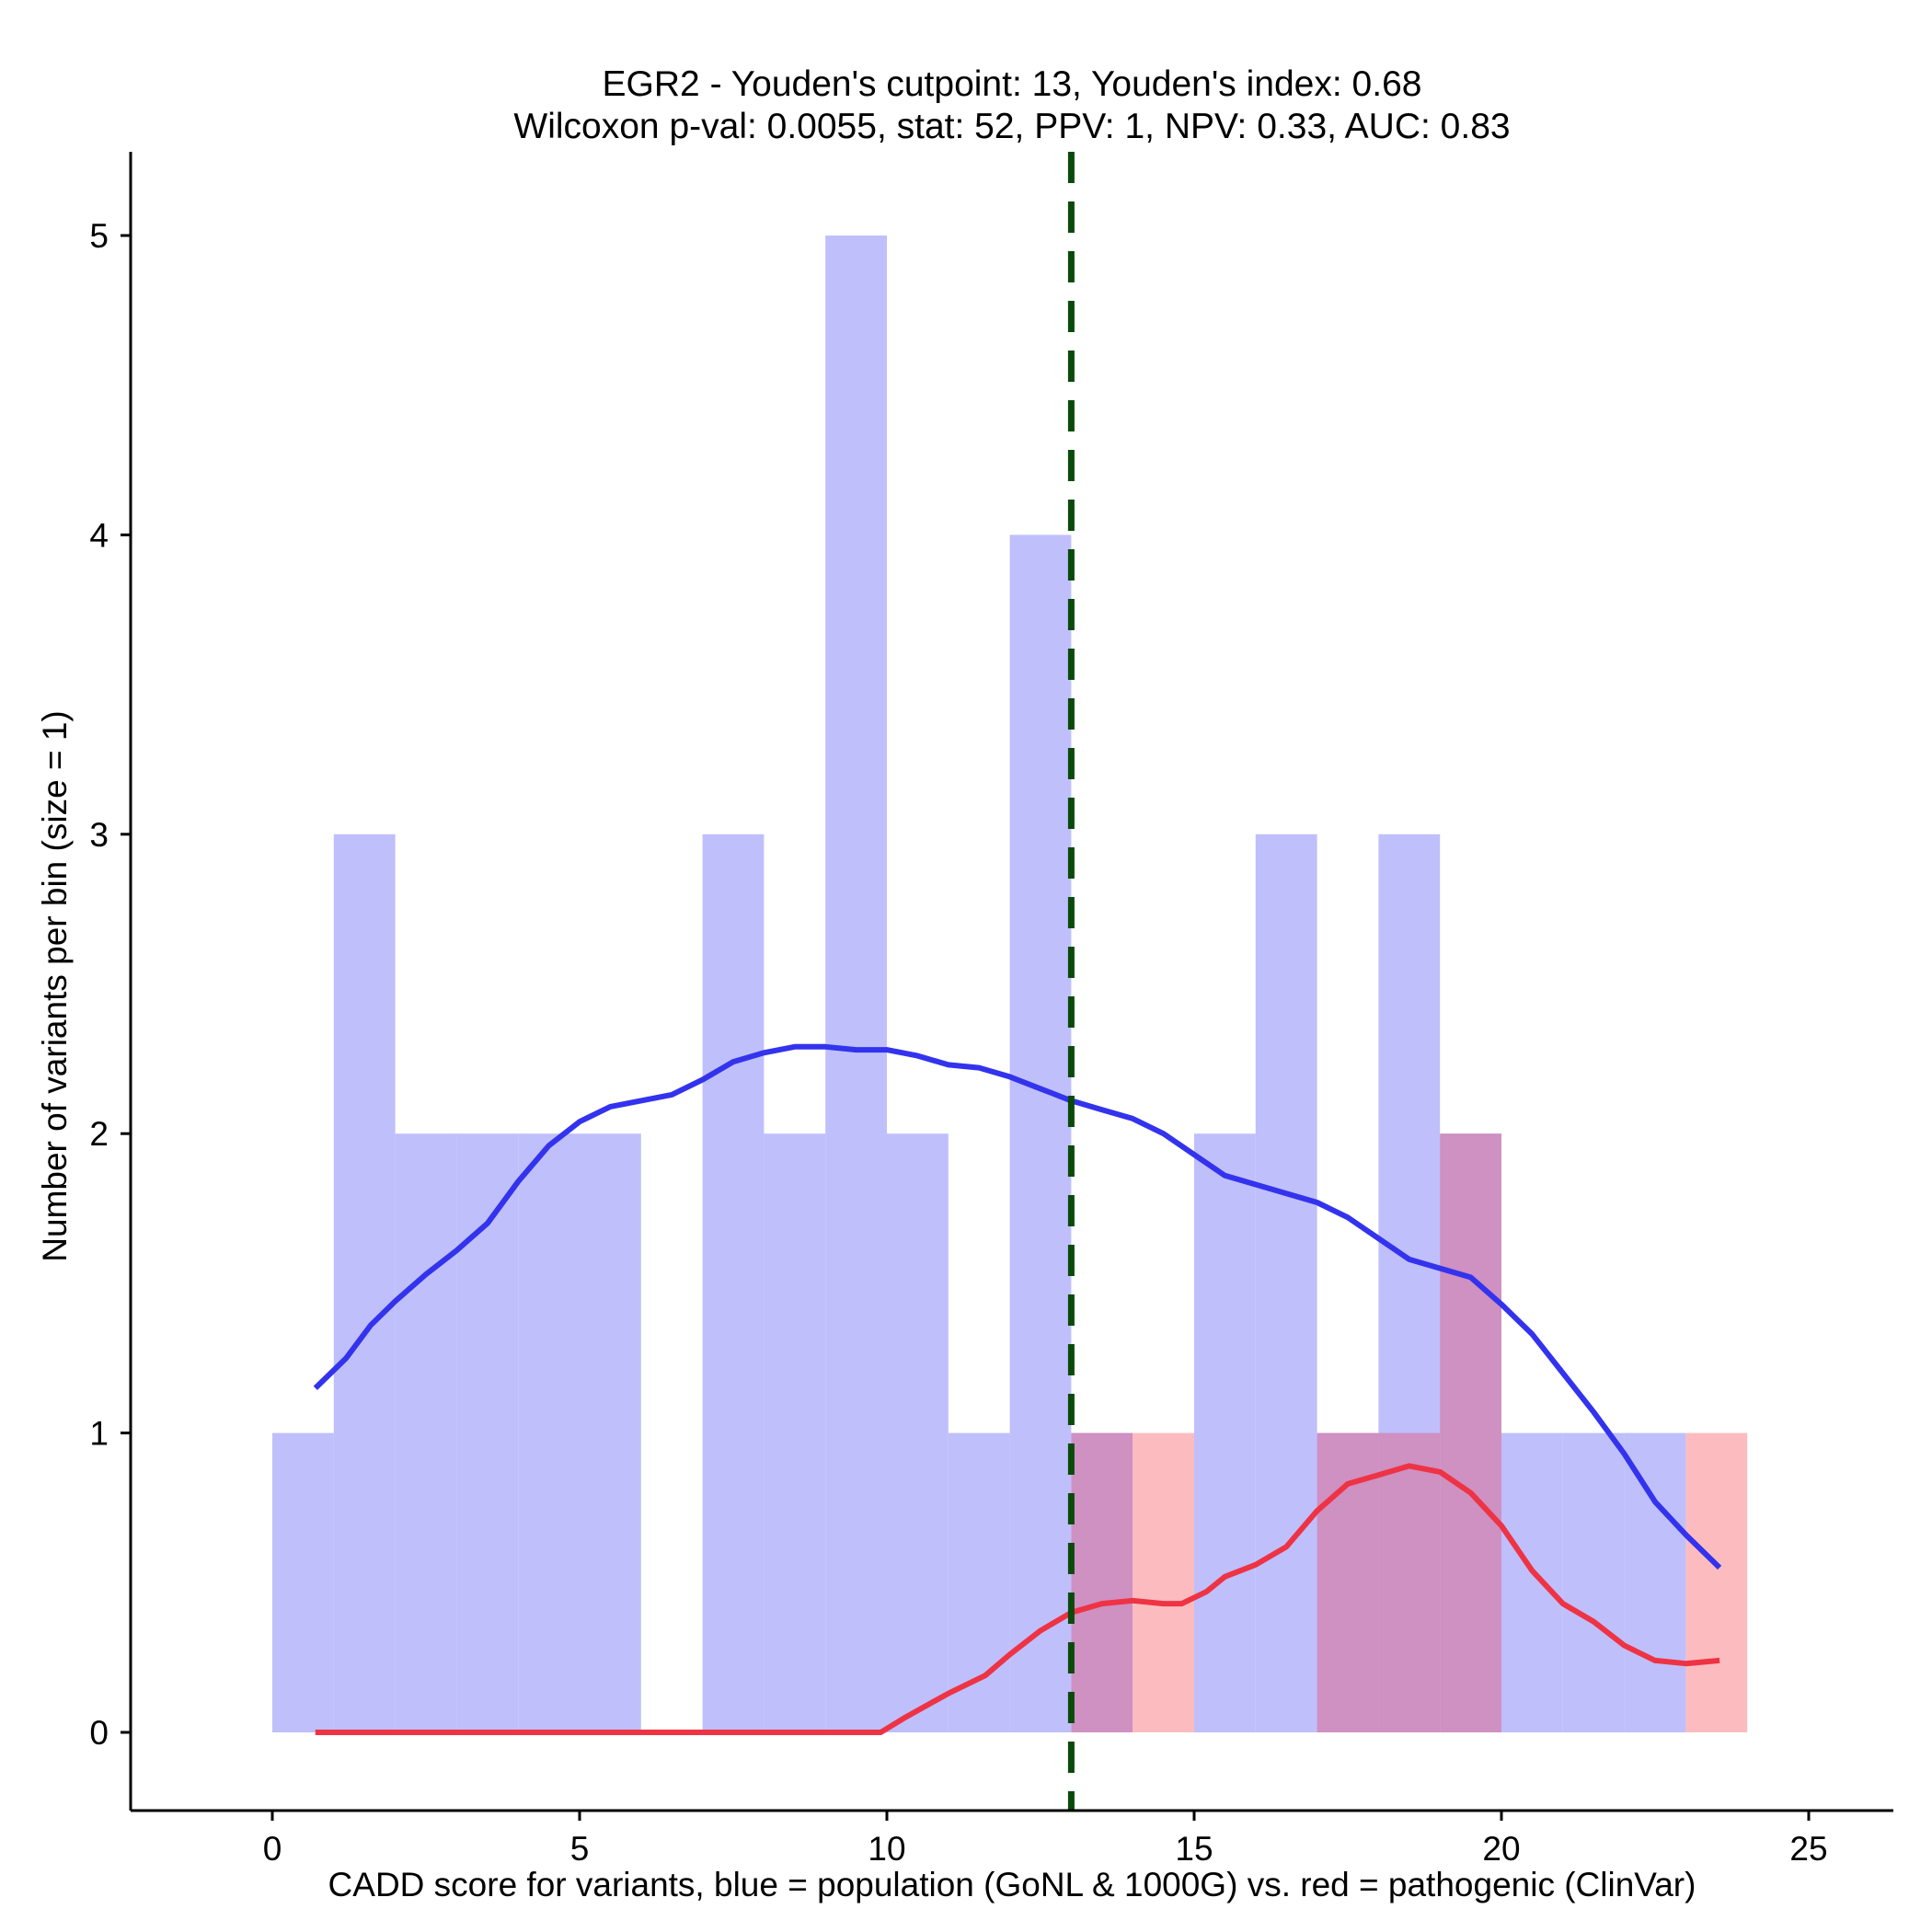 This screenshot has width=1932, height=1932. Describe the element at coordinates (55, 985) in the screenshot. I see `y-axis-label: Number of variants per bin (size = 1)` at that location.